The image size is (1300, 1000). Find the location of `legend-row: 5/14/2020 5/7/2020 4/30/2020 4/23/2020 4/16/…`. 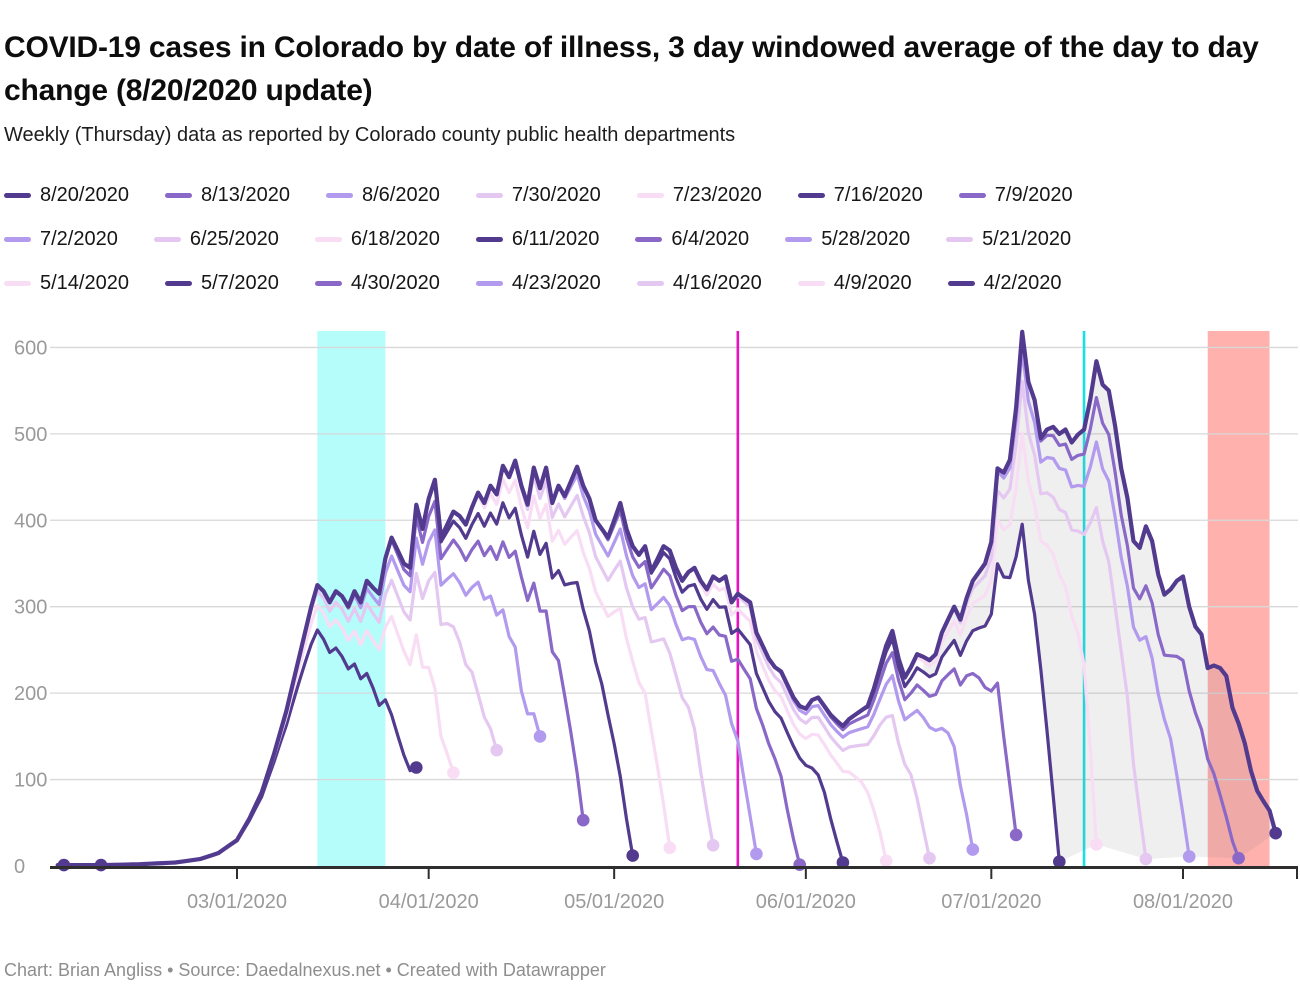

legend-row: 5/14/2020 5/7/2020 4/30/2020 4/23/2020 4/16/… is located at coordinates (649, 283).